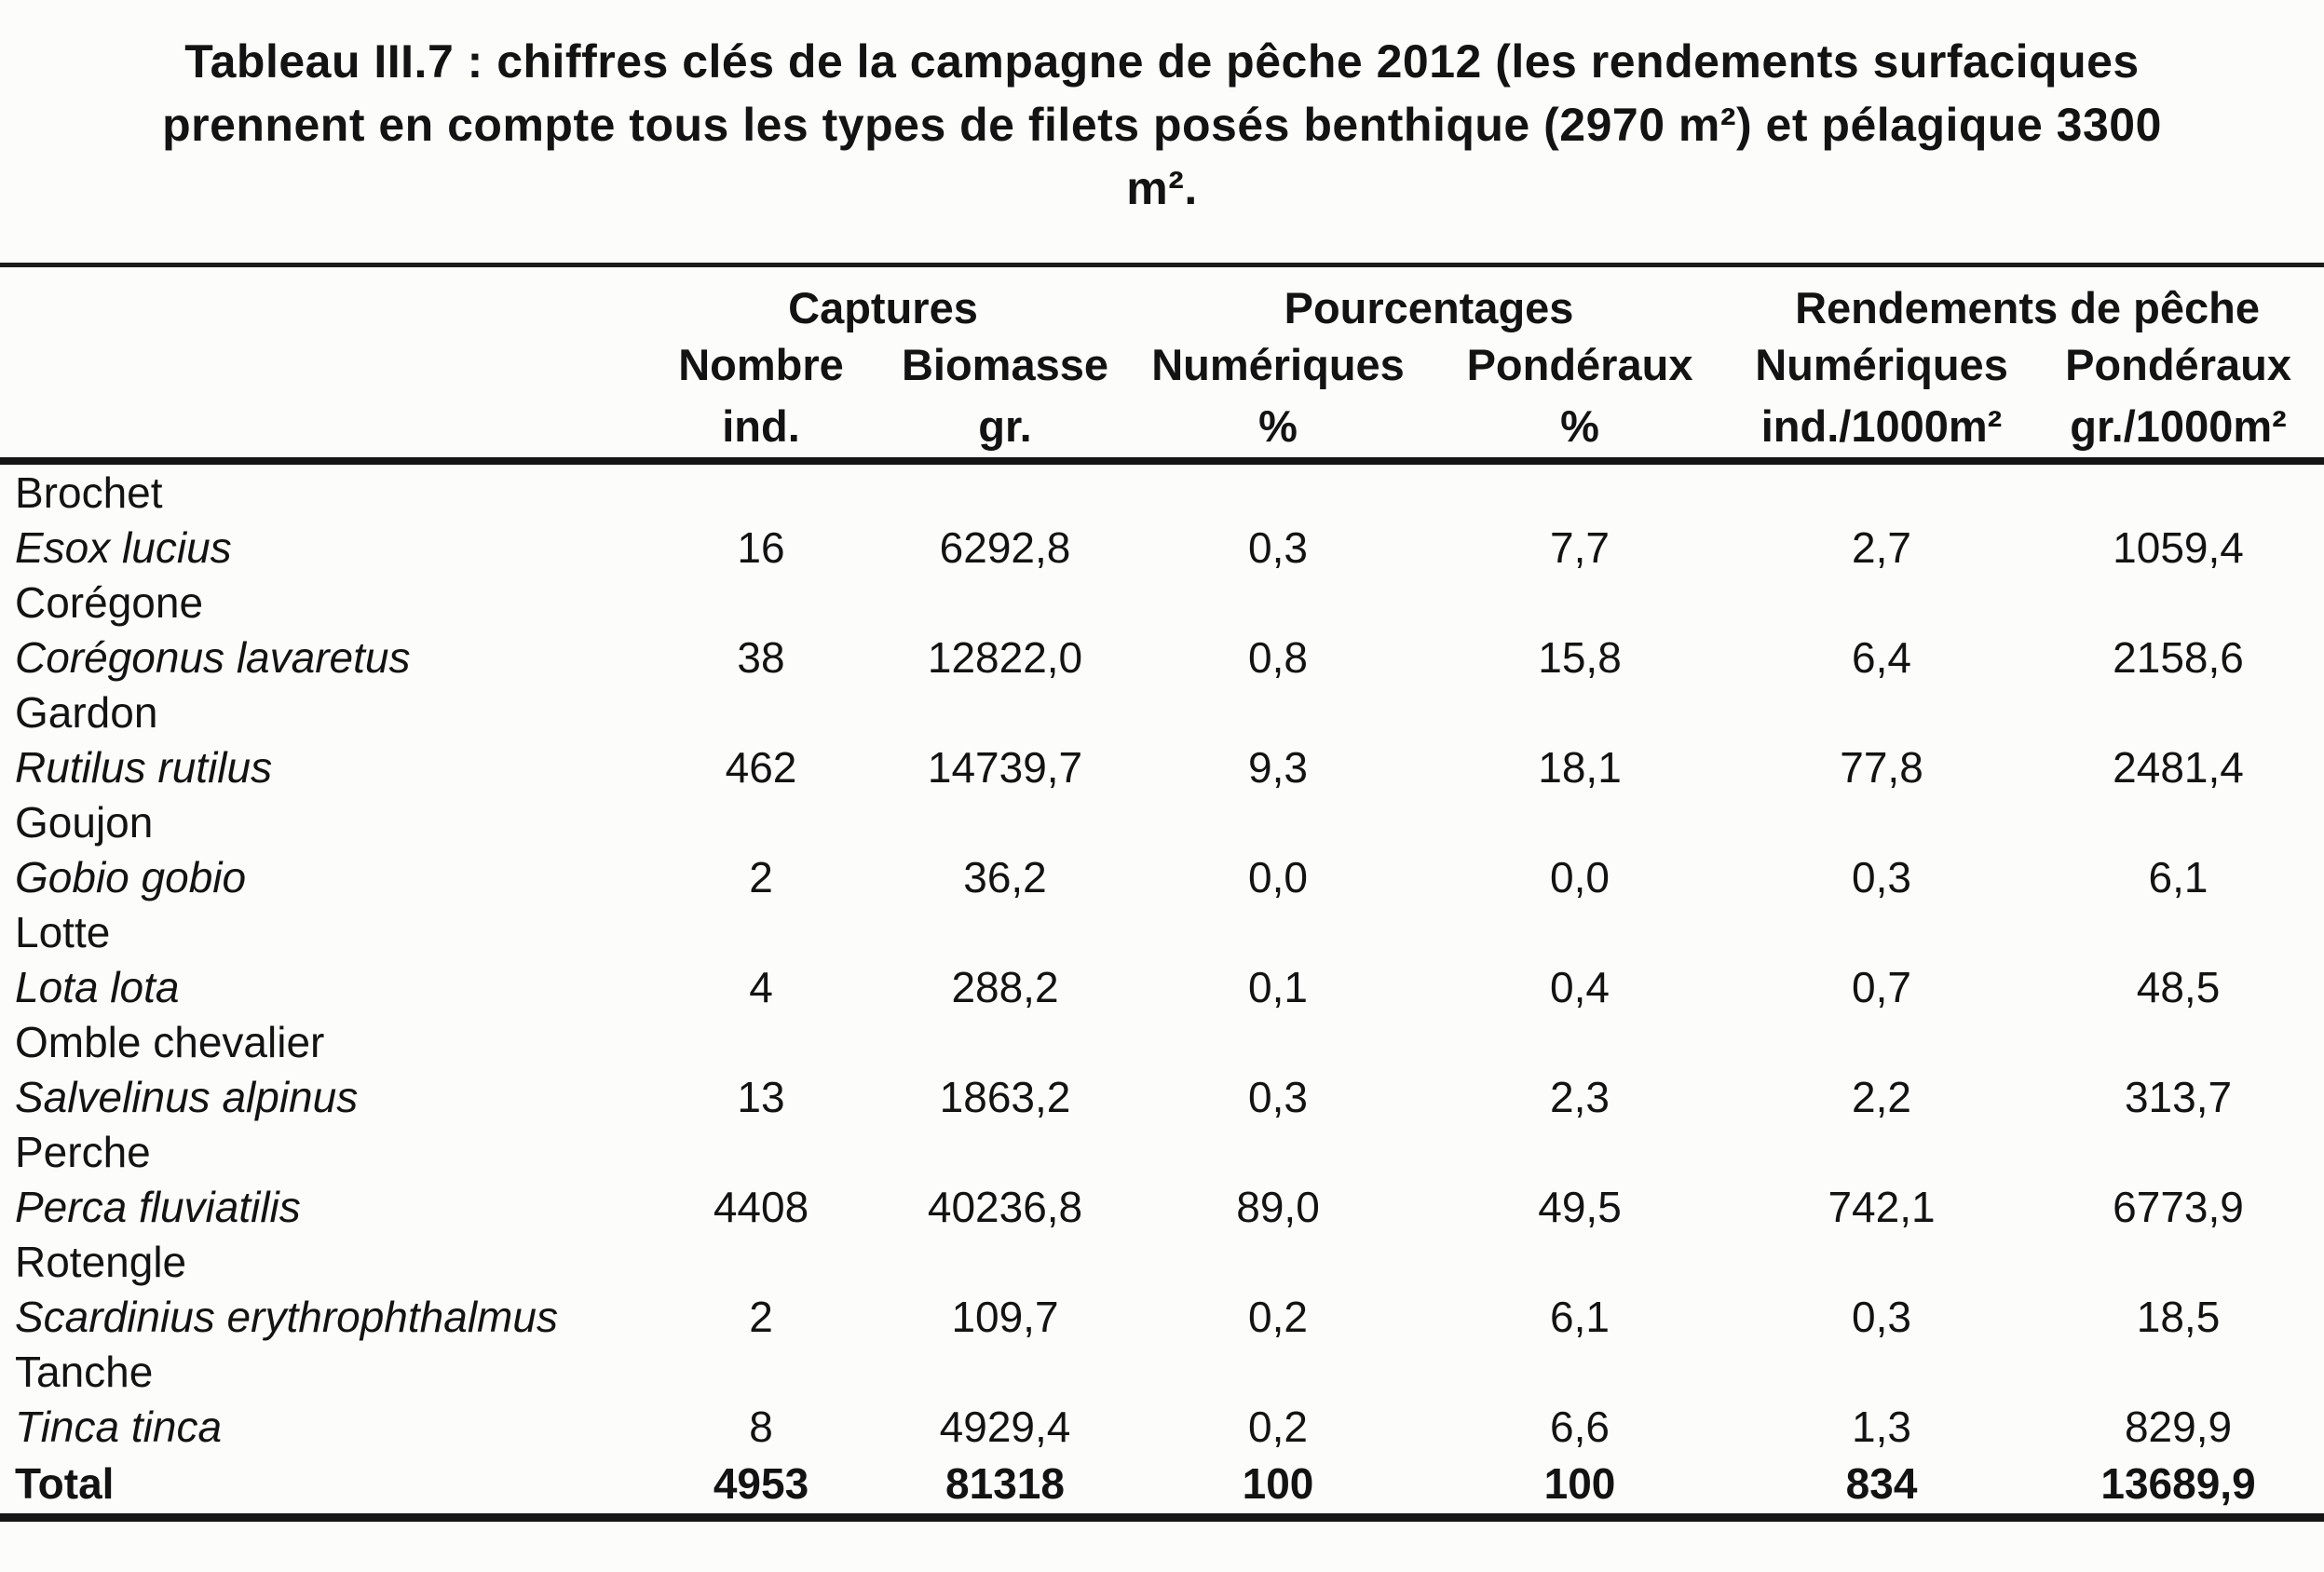  Describe the element at coordinates (319, 364) in the screenshot. I see `column-name-spacer` at that location.